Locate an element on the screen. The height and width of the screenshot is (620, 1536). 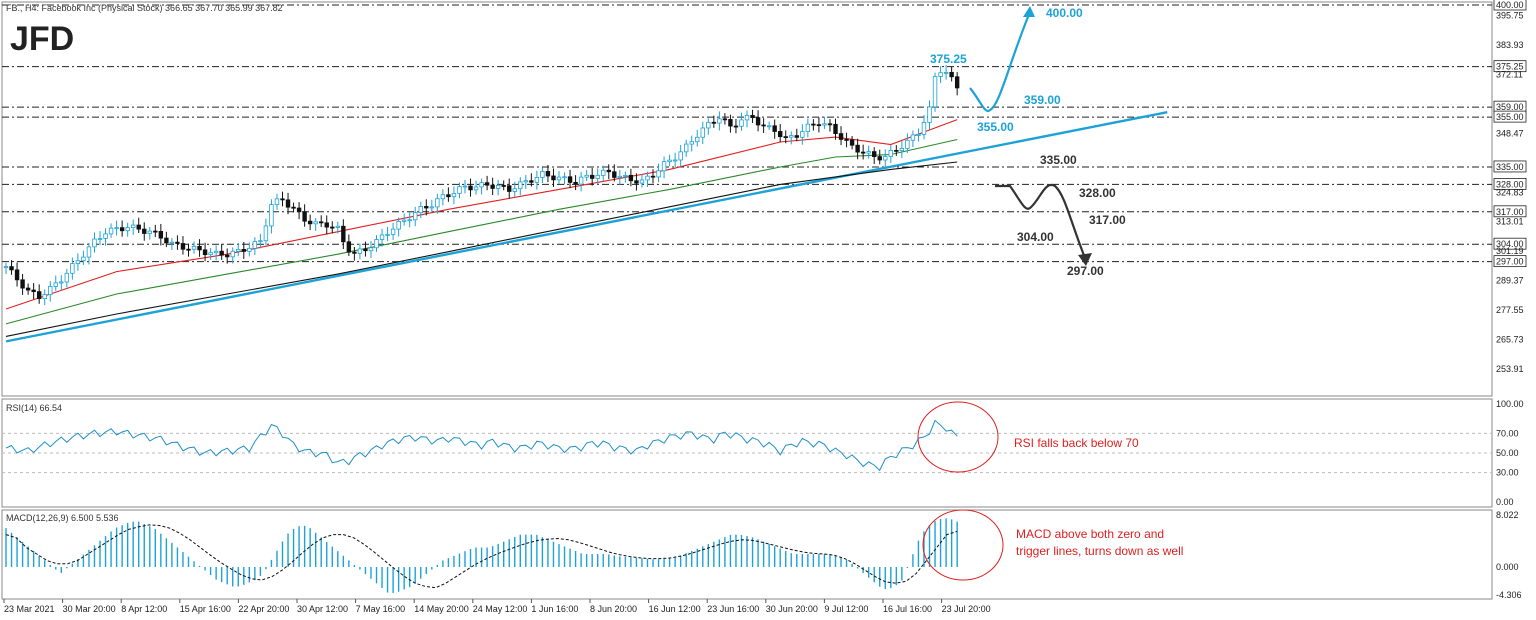
bear-level-label: 328.00 is located at coordinates (1097, 193).